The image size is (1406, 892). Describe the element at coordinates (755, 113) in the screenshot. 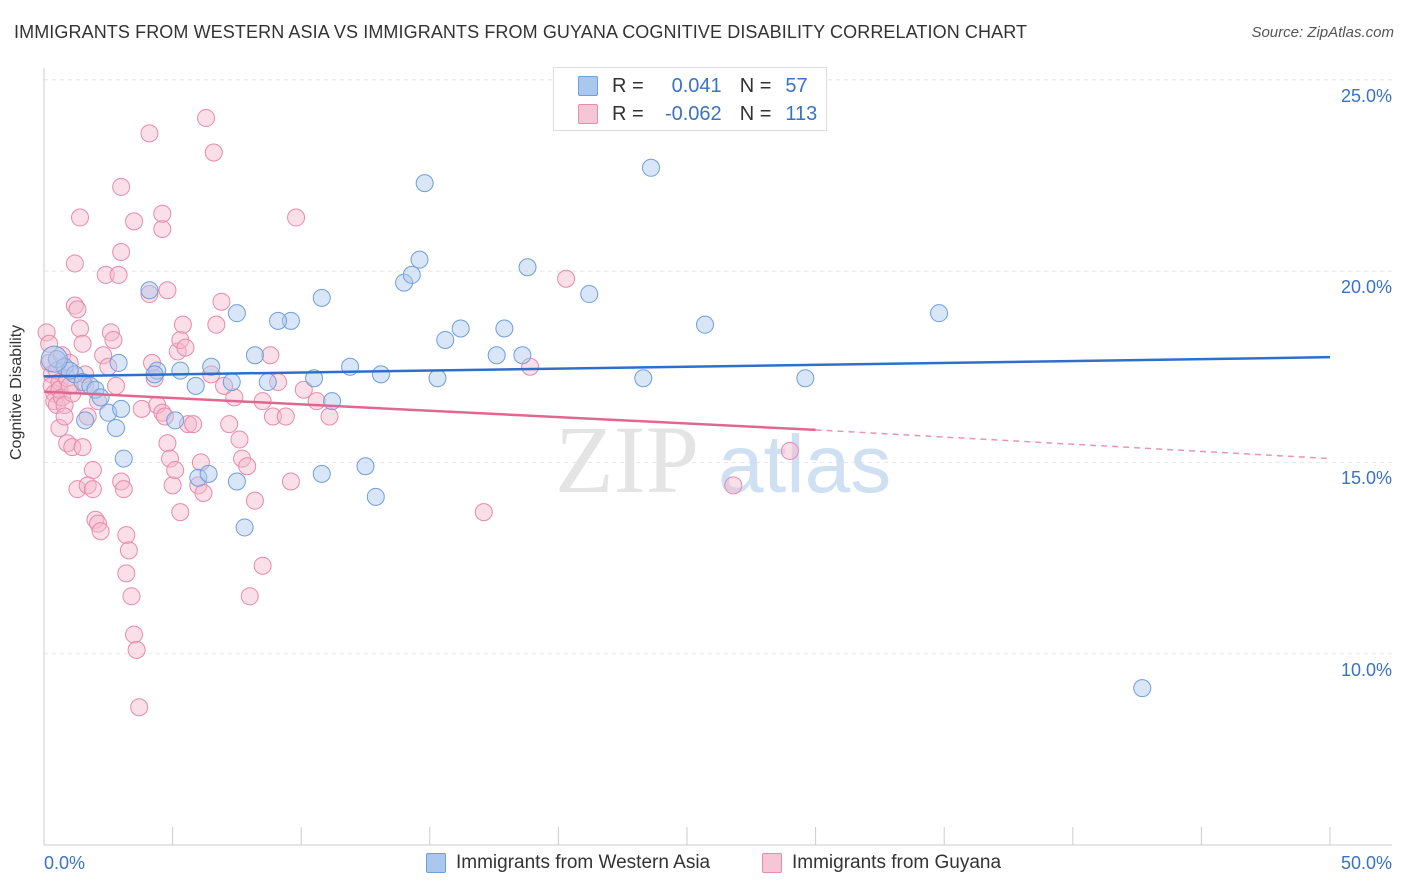

I see `n-label: N =` at that location.